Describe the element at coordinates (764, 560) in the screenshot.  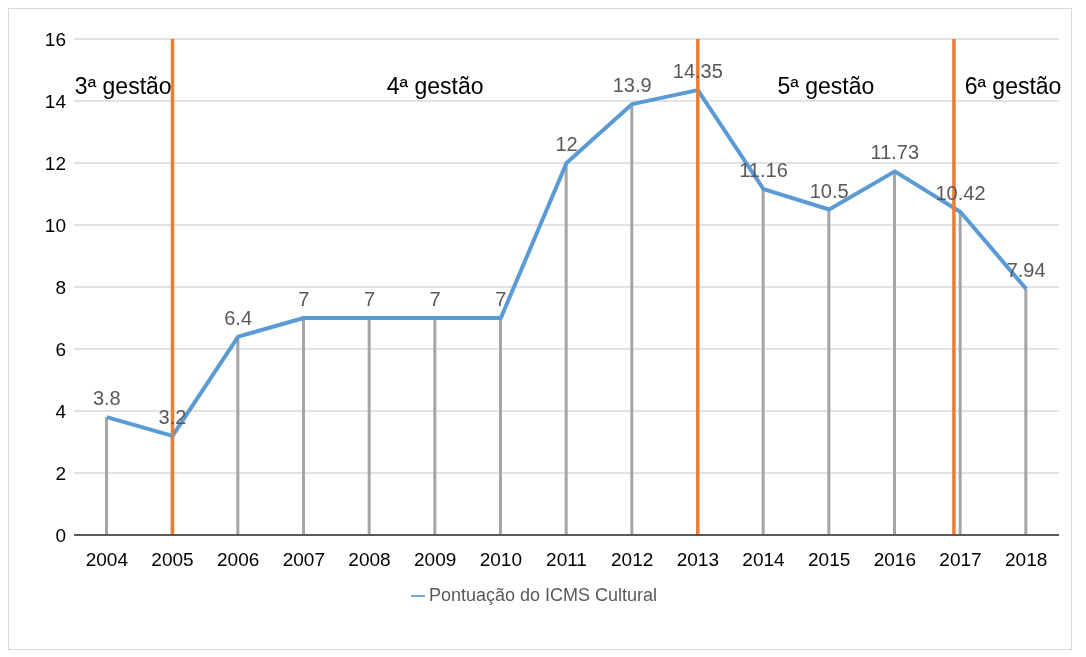
I see `x-tick-label: 2014` at that location.